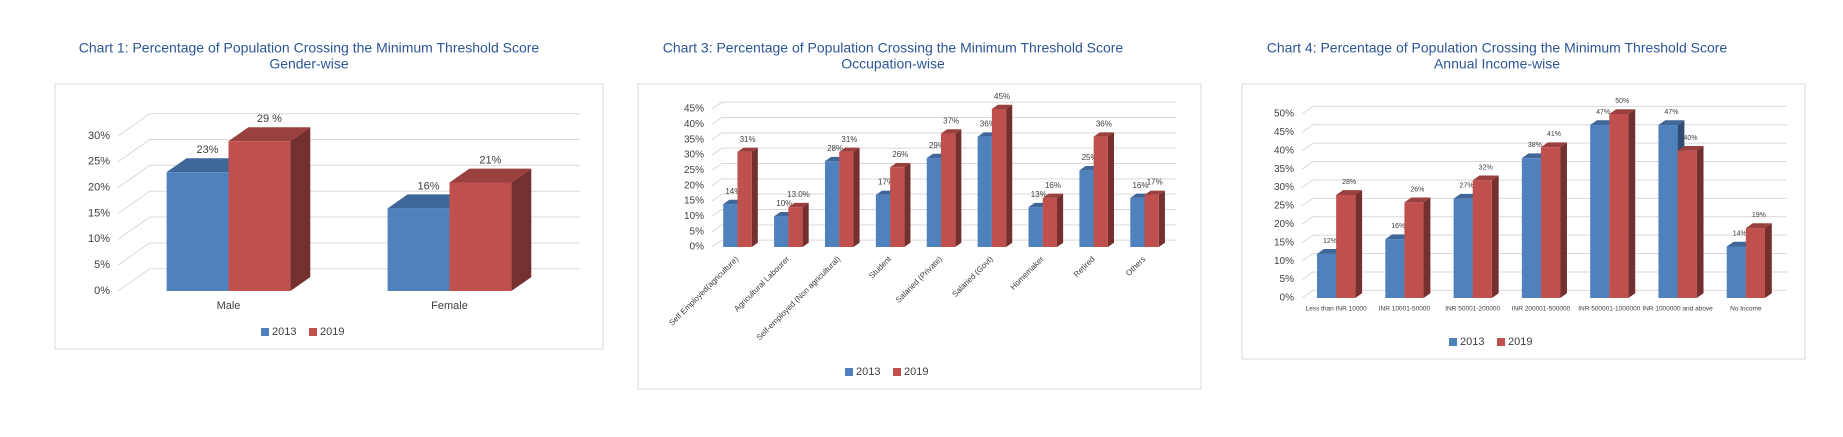 The image size is (1843, 437). I want to click on x-tick-label: INR 10001-50000, so click(1405, 309).